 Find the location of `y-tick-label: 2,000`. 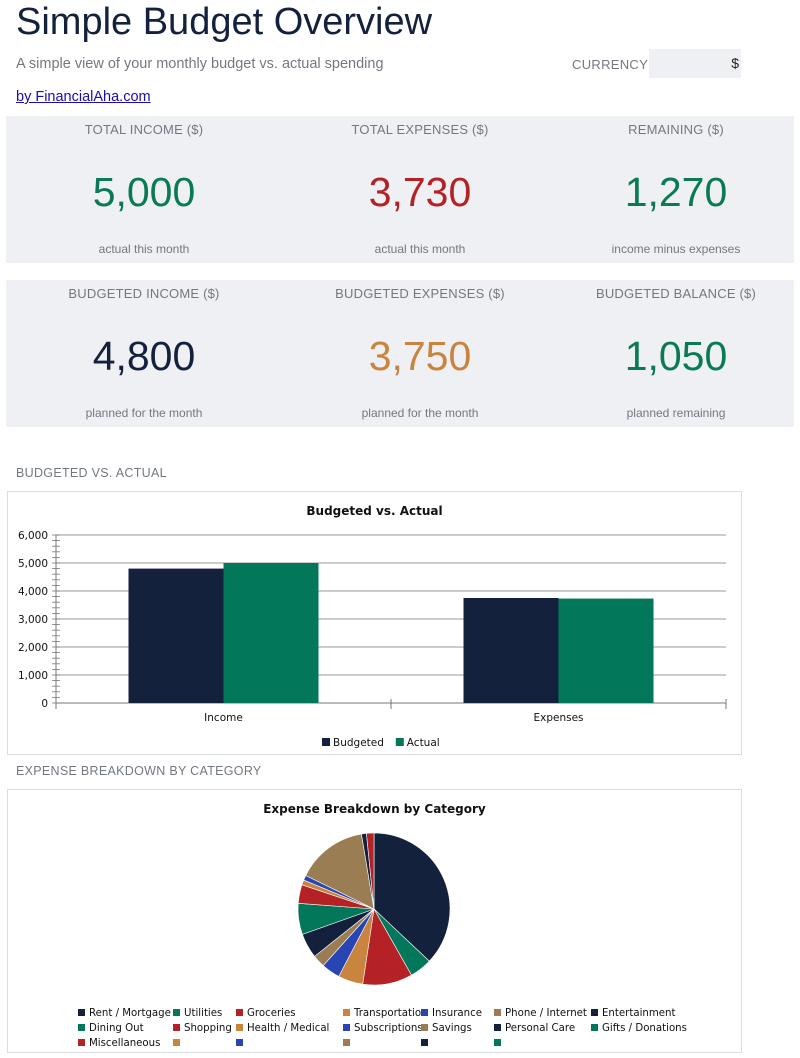

y-tick-label: 2,000 is located at coordinates (33, 648).